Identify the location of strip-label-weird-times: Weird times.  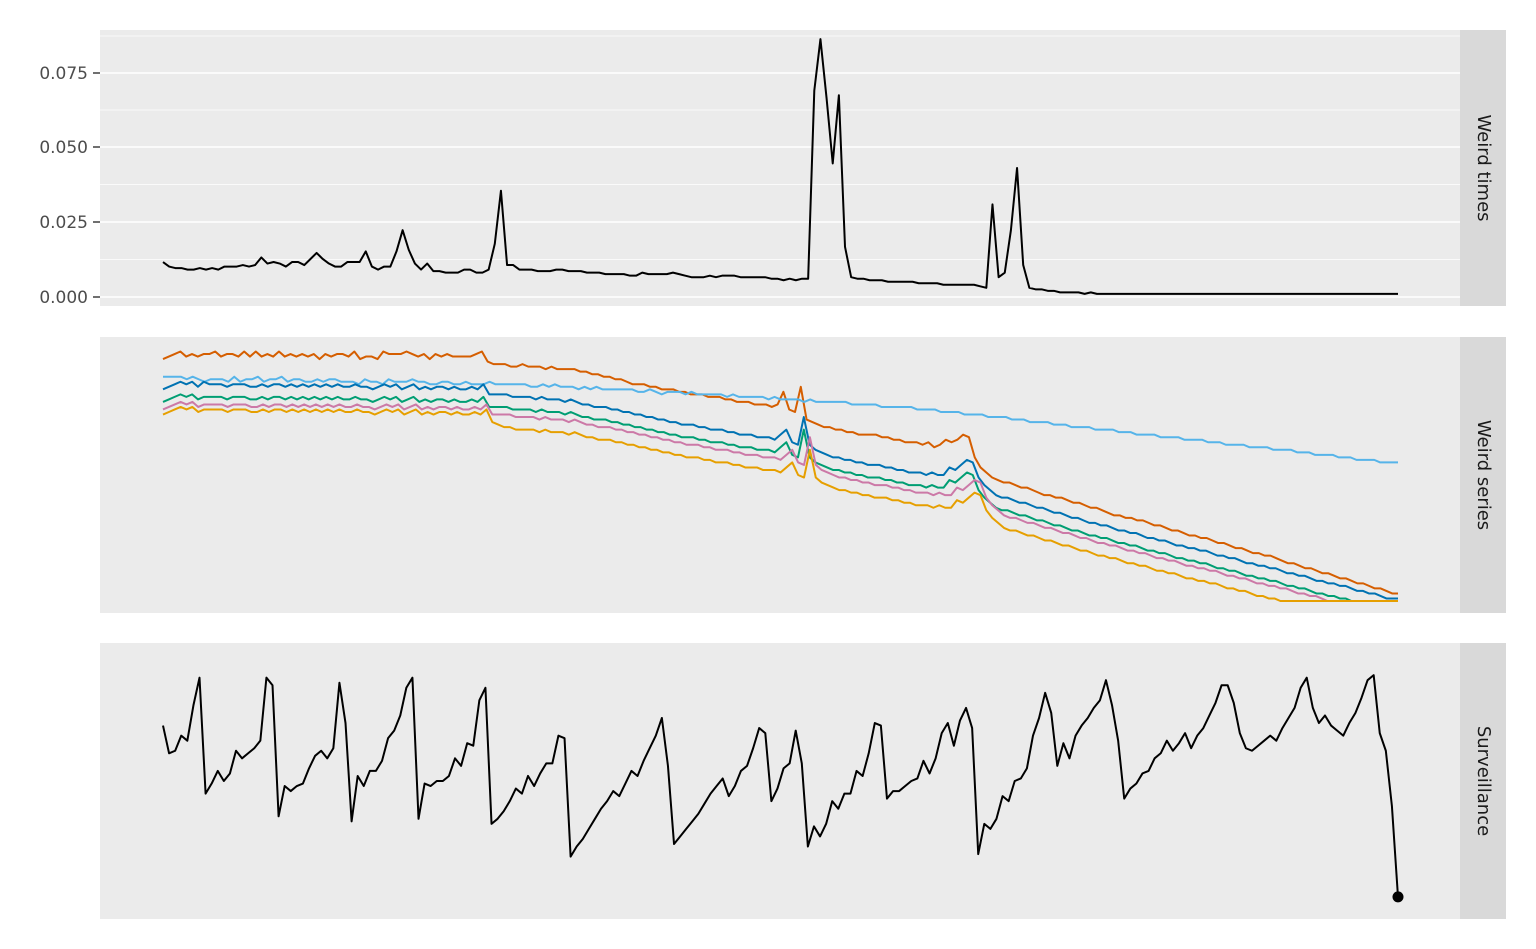
(1483, 167).